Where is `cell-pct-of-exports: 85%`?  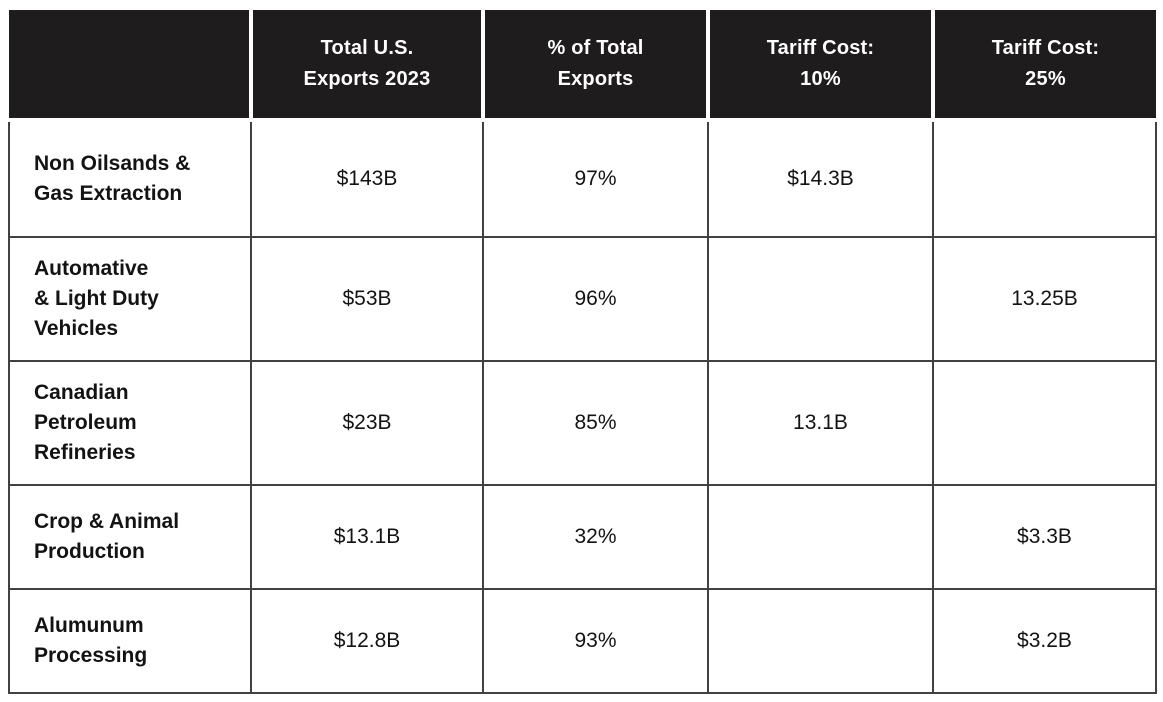 cell-pct-of-exports: 85% is located at coordinates (595, 423).